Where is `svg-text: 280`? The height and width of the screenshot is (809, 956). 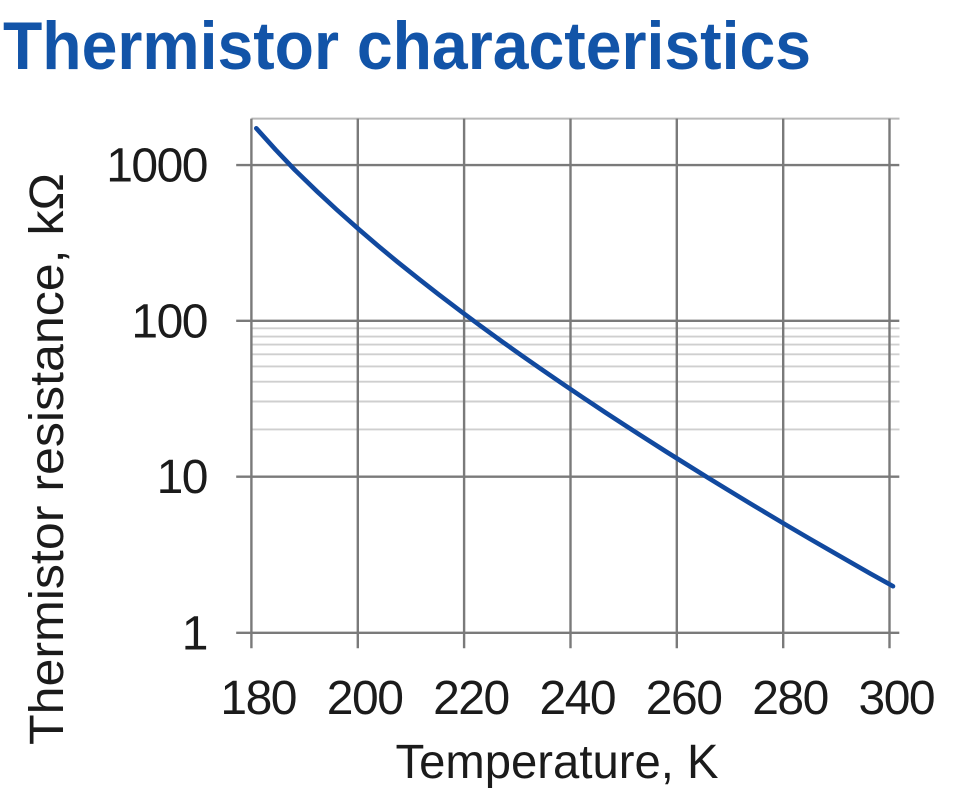 svg-text: 280 is located at coordinates (790, 698).